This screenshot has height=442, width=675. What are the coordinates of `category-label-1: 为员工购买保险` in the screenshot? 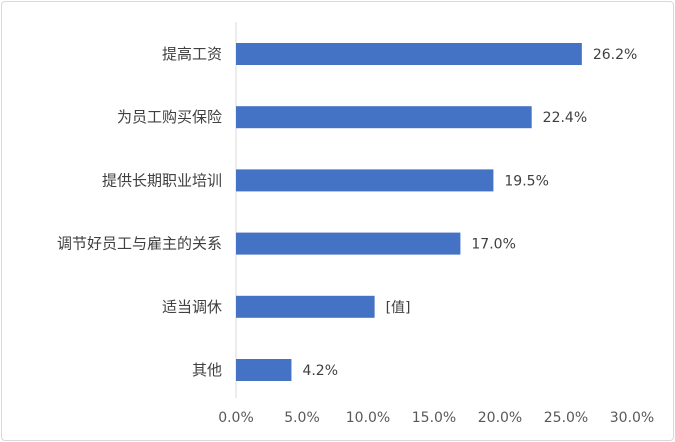 It's located at (169, 117).